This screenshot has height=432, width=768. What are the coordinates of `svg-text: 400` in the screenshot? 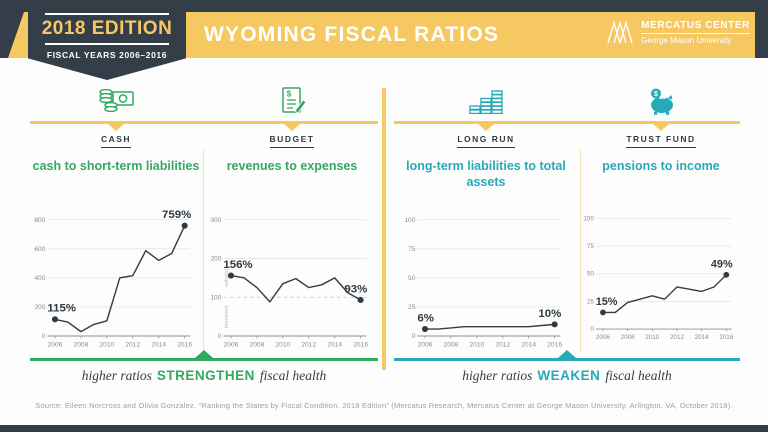 It's located at (39, 278).